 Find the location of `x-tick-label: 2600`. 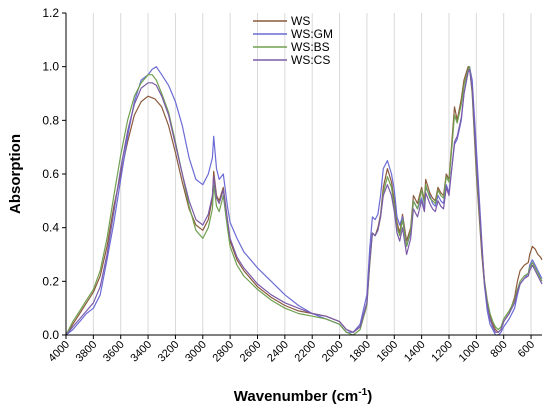

x-tick-label: 2600 is located at coordinates (251, 352).